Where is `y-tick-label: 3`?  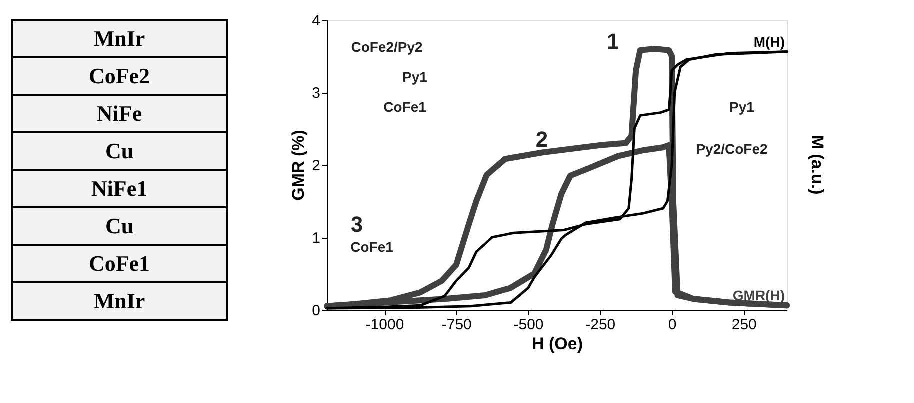
y-tick-label: 3 is located at coordinates (316, 93).